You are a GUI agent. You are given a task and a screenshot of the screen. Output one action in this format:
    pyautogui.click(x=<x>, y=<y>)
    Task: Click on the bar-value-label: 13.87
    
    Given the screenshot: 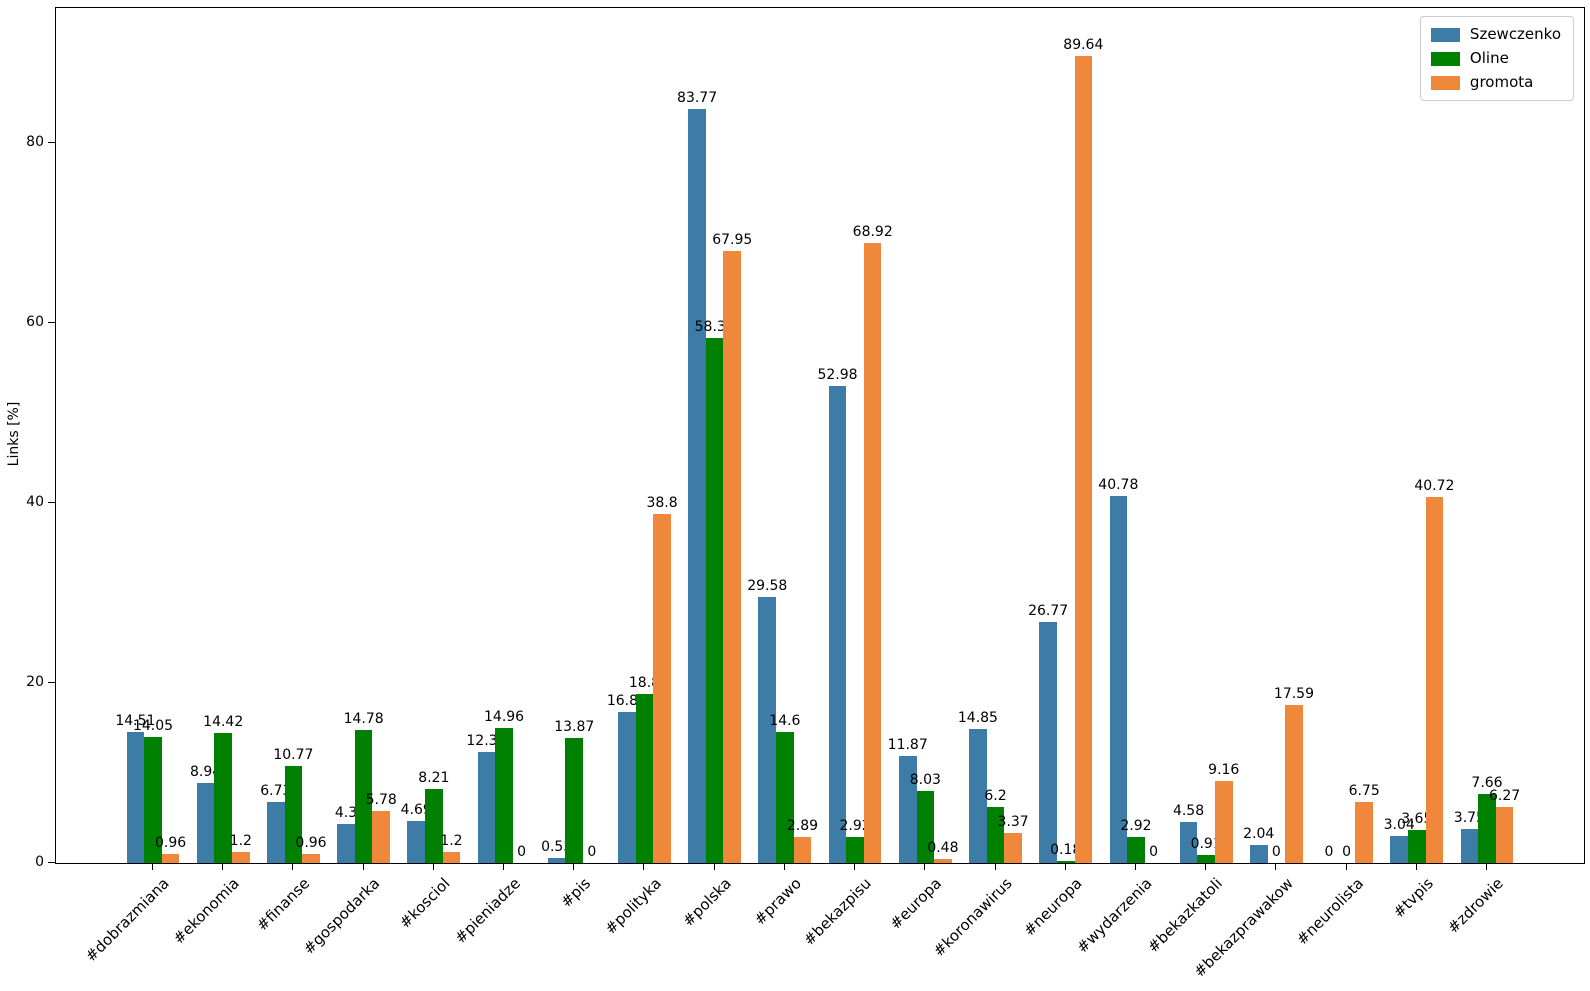 What is the action you would take?
    pyautogui.click(x=574, y=727)
    